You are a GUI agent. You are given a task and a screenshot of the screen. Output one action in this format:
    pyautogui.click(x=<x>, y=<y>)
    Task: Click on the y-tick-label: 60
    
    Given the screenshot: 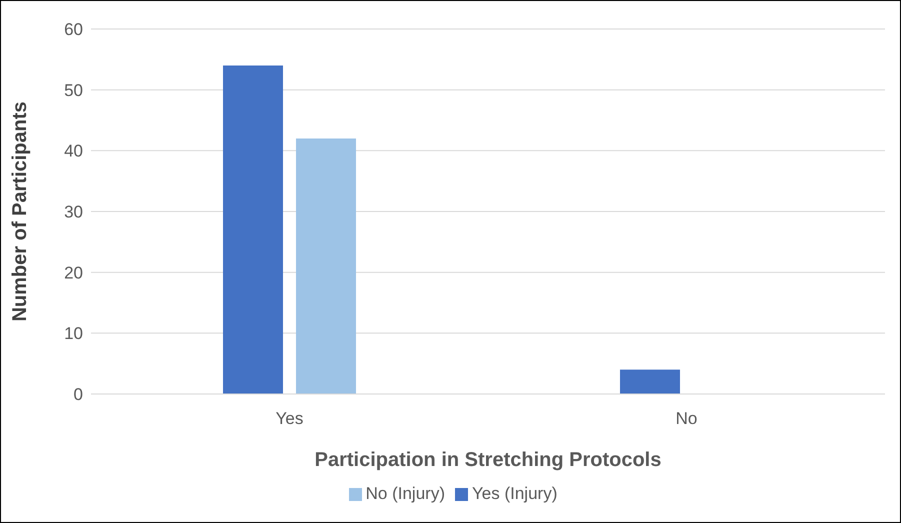 What is the action you would take?
    pyautogui.click(x=73, y=30)
    